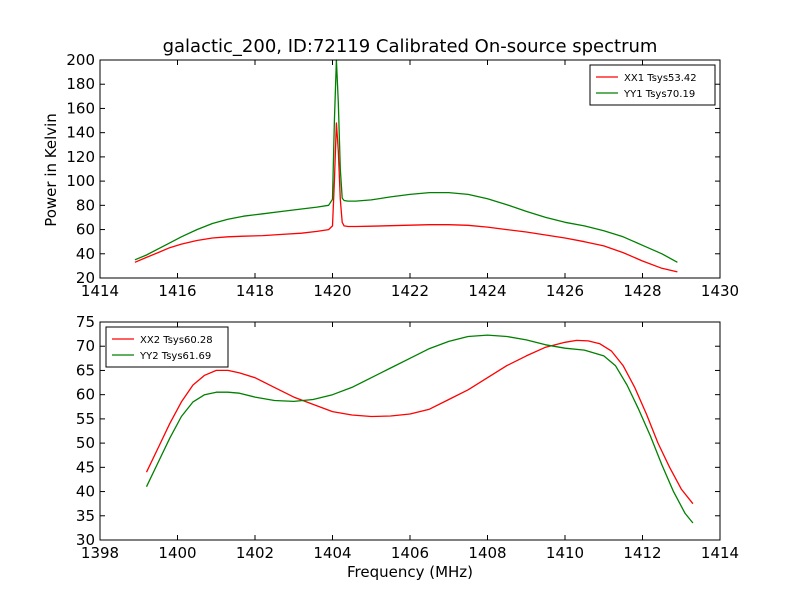 The width and height of the screenshot is (800, 600). Describe the element at coordinates (410, 291) in the screenshot. I see `x-tick-label: 1422` at that location.